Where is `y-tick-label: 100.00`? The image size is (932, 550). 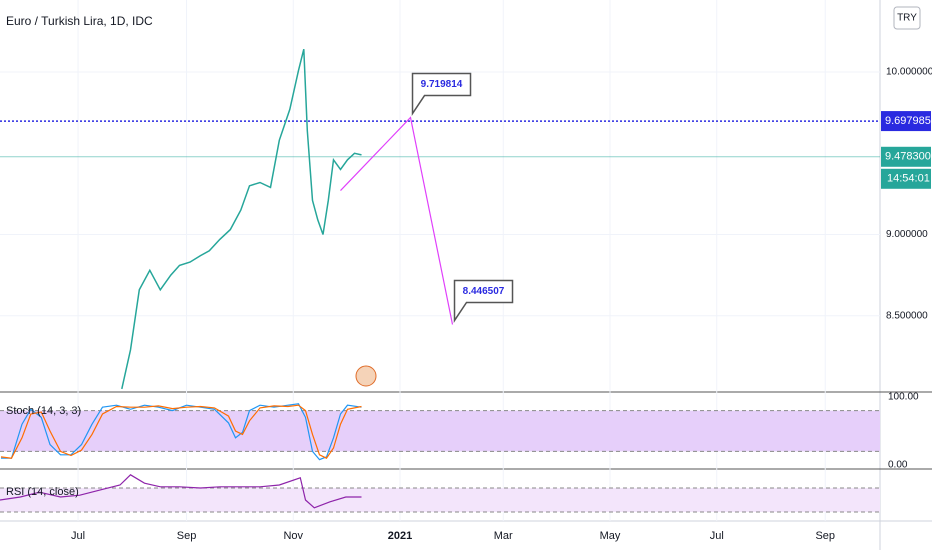
y-tick-label: 100.00 is located at coordinates (903, 397).